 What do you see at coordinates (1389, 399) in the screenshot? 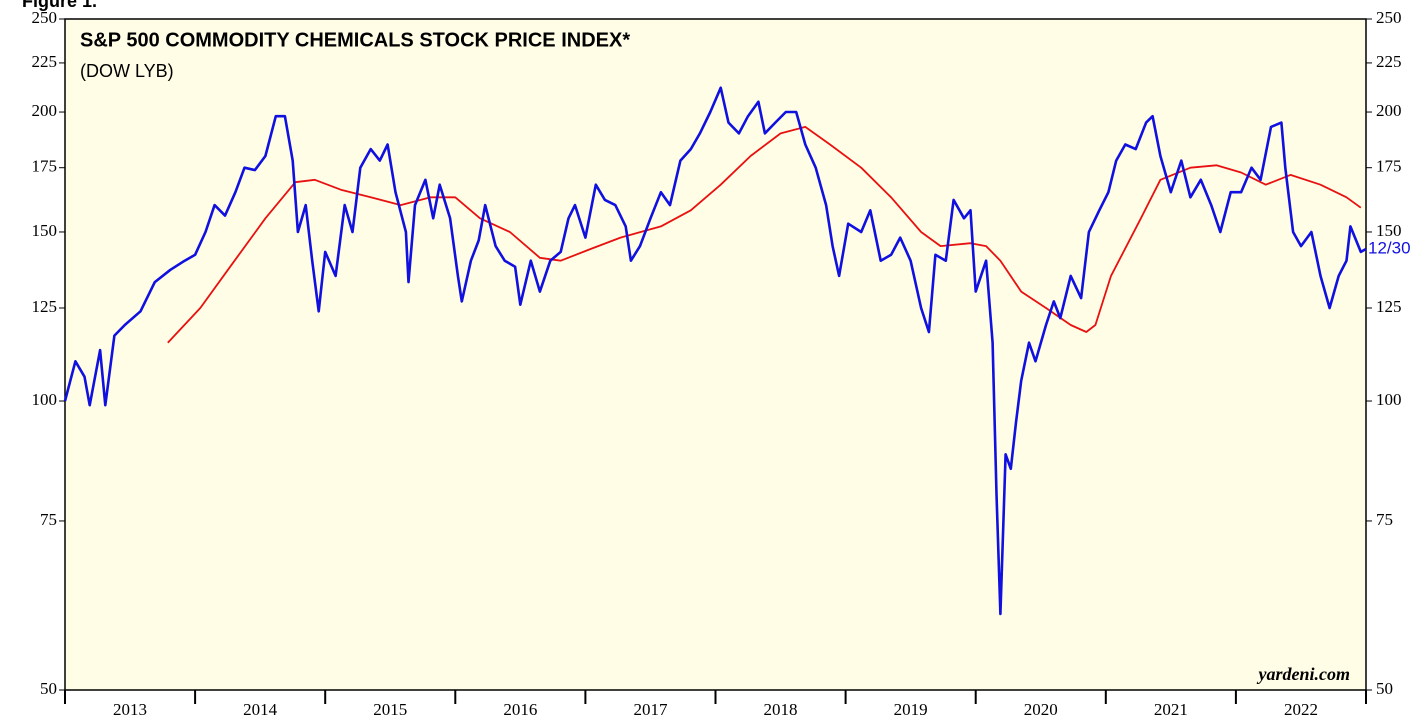
I see `y2-tick-label: 100` at bounding box center [1389, 399].